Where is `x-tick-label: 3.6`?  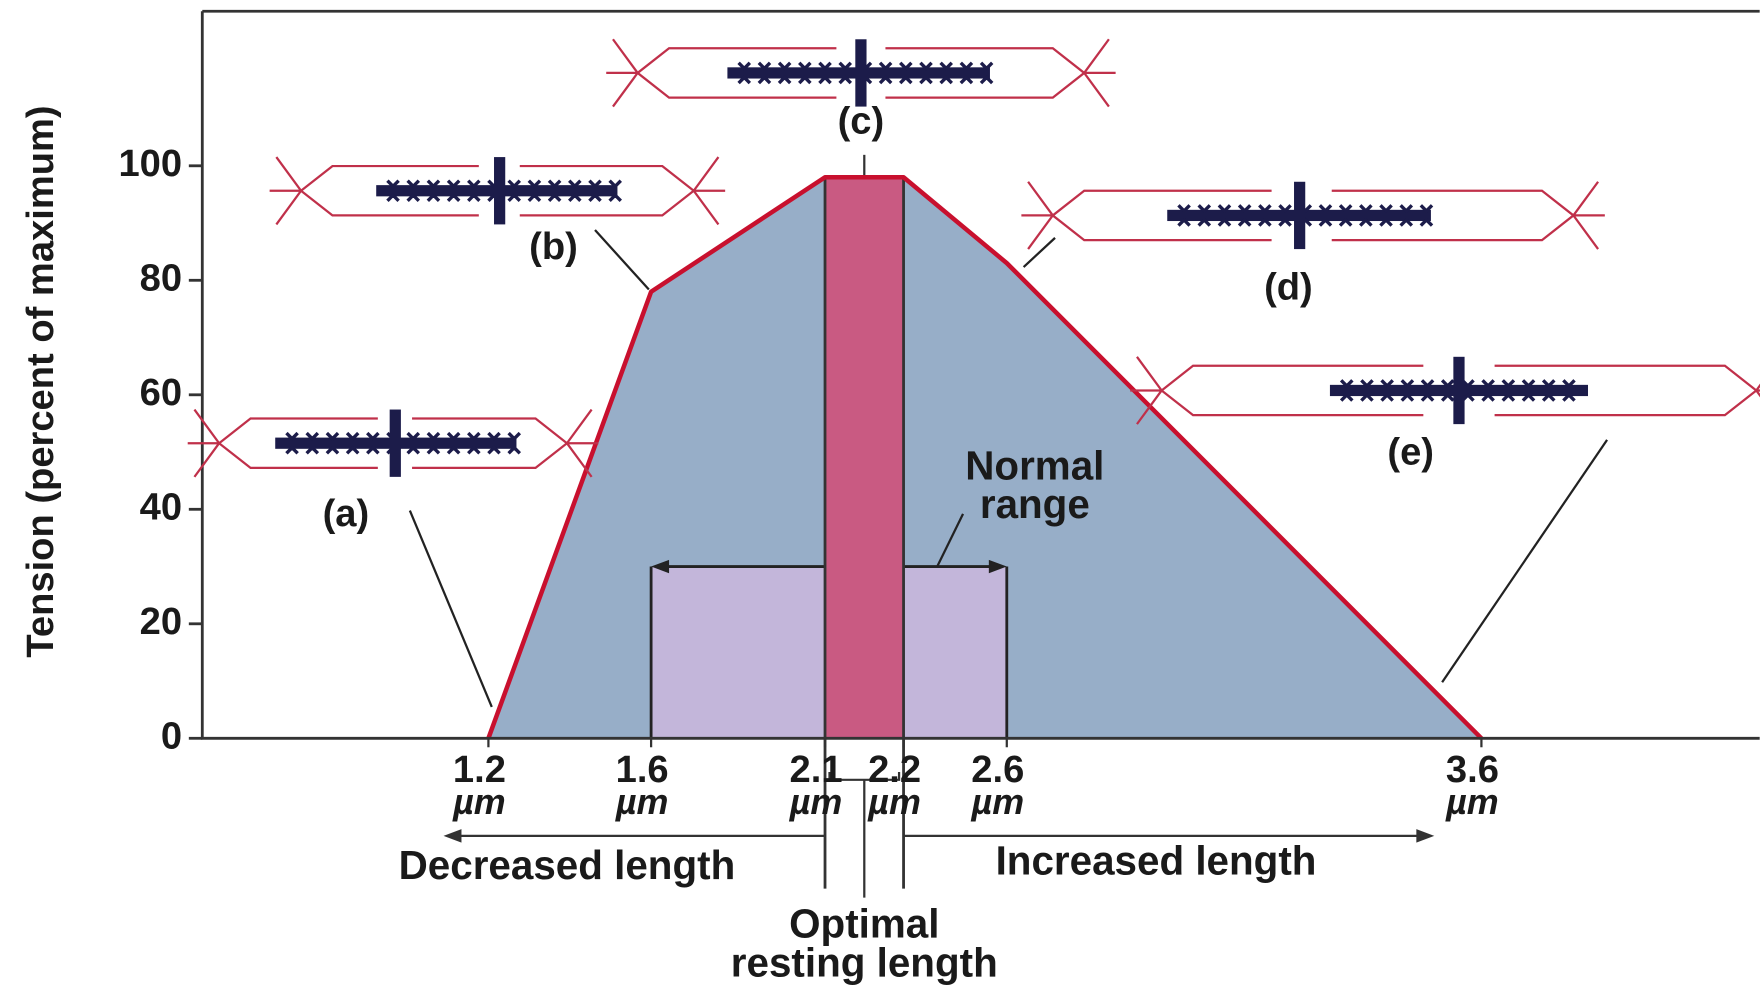 x-tick-label: 3.6 is located at coordinates (1472, 769).